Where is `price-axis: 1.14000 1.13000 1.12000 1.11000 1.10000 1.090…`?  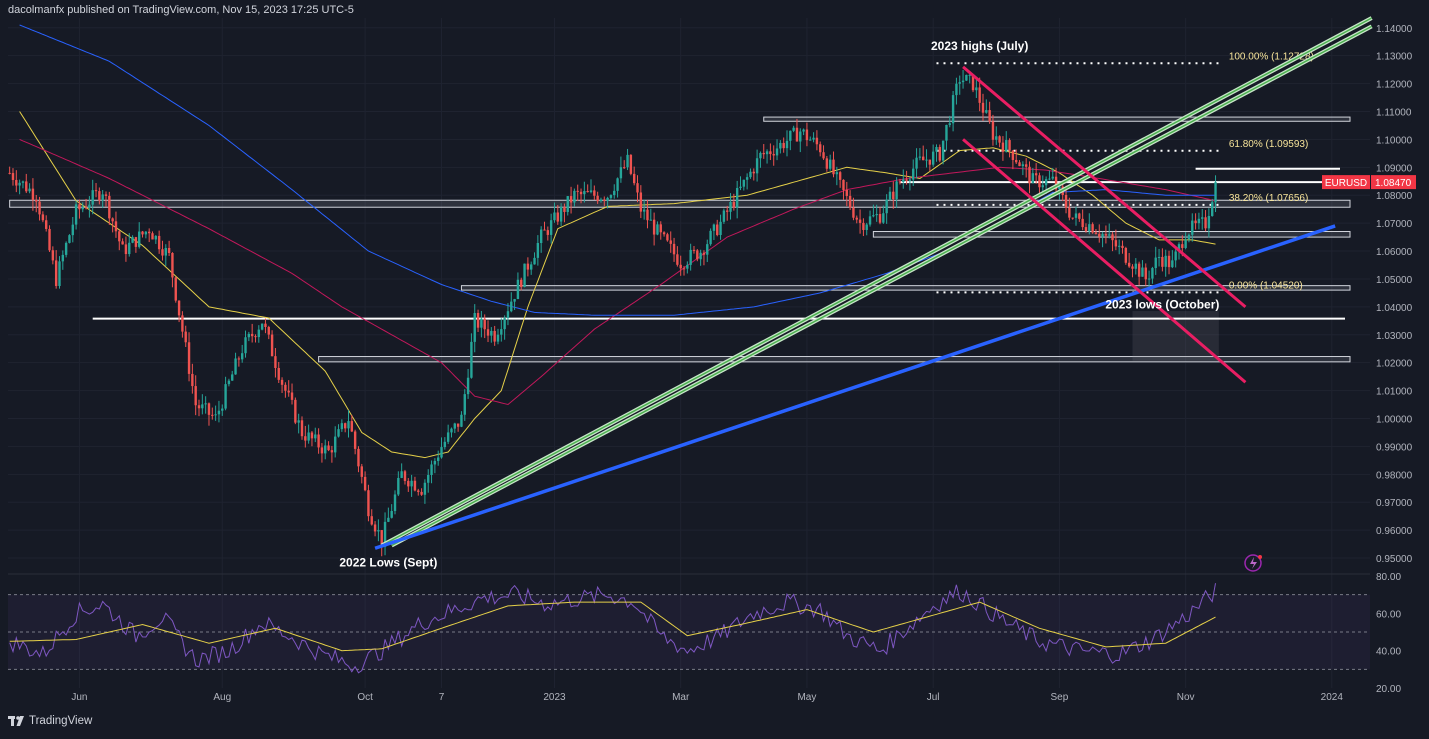 price-axis: 1.14000 1.13000 1.12000 1.11000 1.10000 1.090… is located at coordinates (1369, 359).